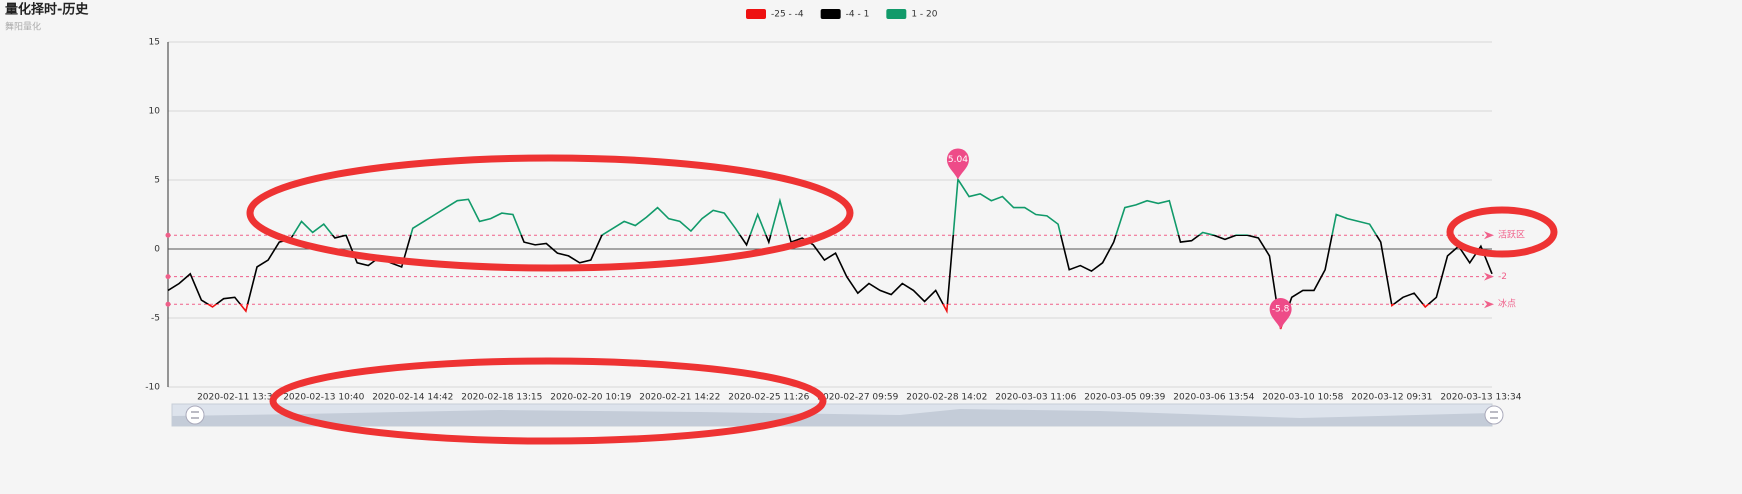 The height and width of the screenshot is (494, 1742). I want to click on chart-title: 量化择时-历史, so click(47, 10).